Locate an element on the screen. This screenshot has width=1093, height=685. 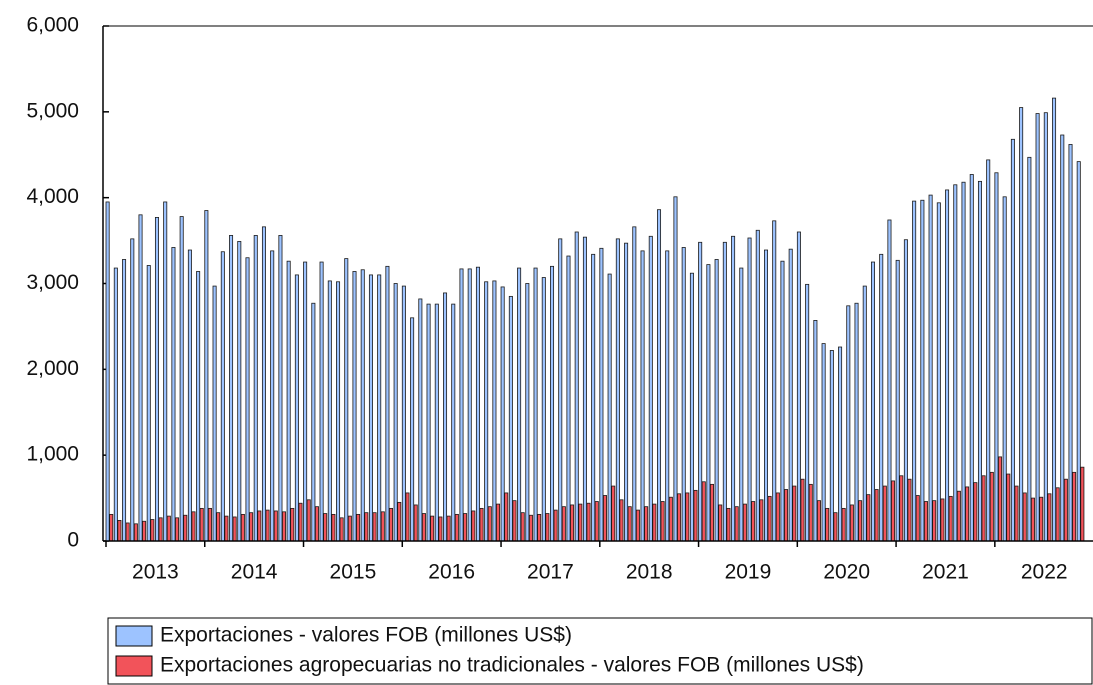
x-tick-label: 2014 is located at coordinates (254, 572).